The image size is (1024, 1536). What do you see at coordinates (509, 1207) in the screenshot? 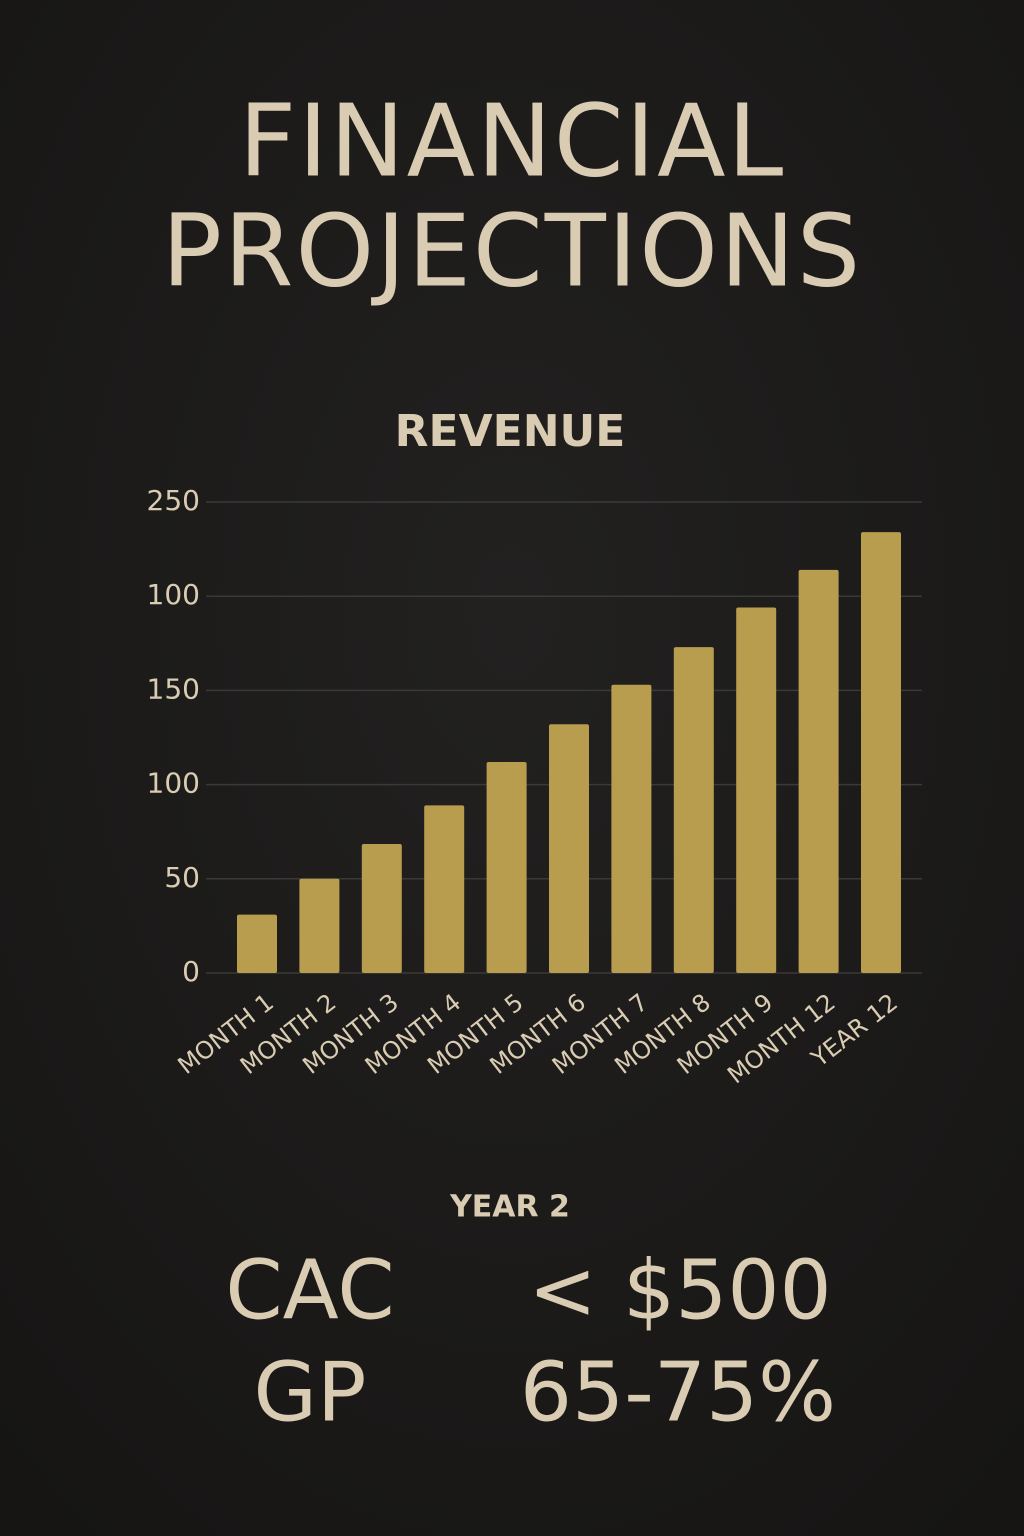
I see `footer-heading: YEAR 2` at bounding box center [509, 1207].